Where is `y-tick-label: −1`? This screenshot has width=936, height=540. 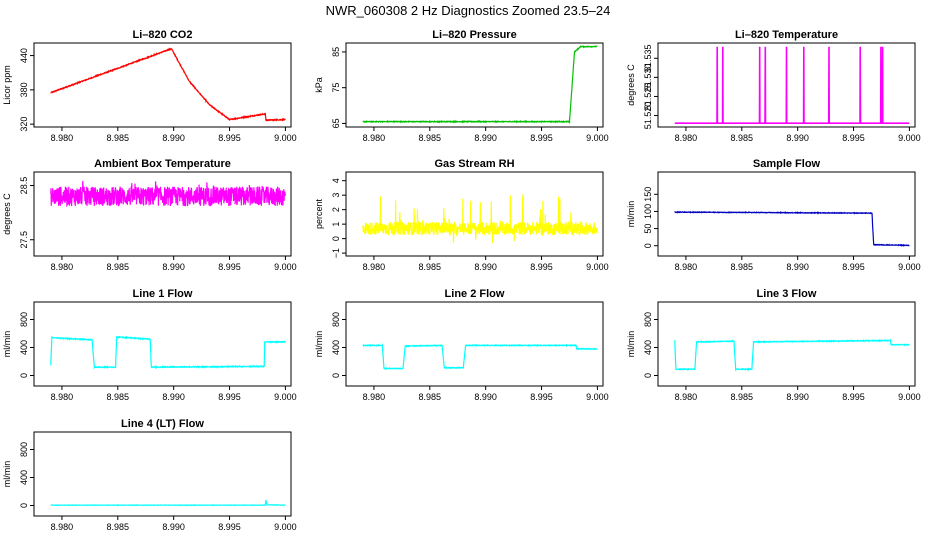 y-tick-label: −1 is located at coordinates (336, 253).